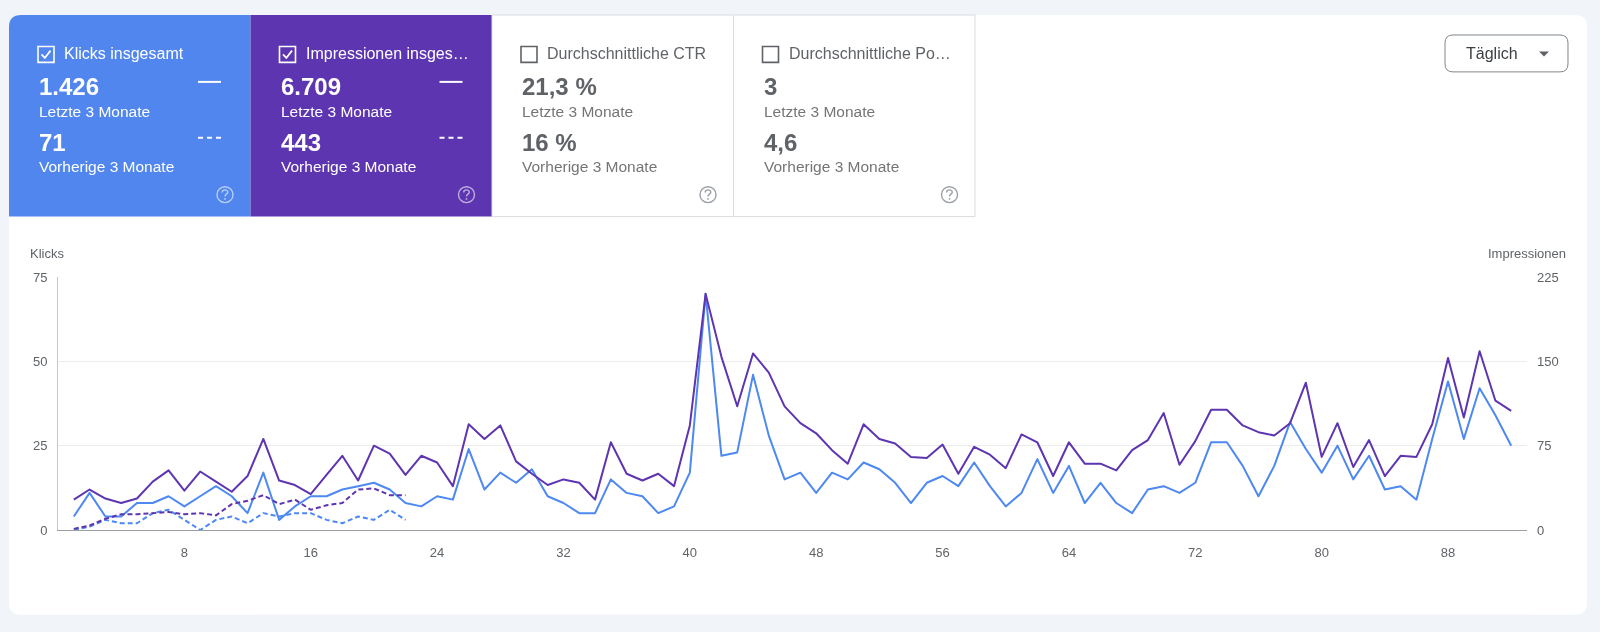 The image size is (1600, 632). What do you see at coordinates (239, 508) in the screenshot?
I see `line-series` at bounding box center [239, 508].